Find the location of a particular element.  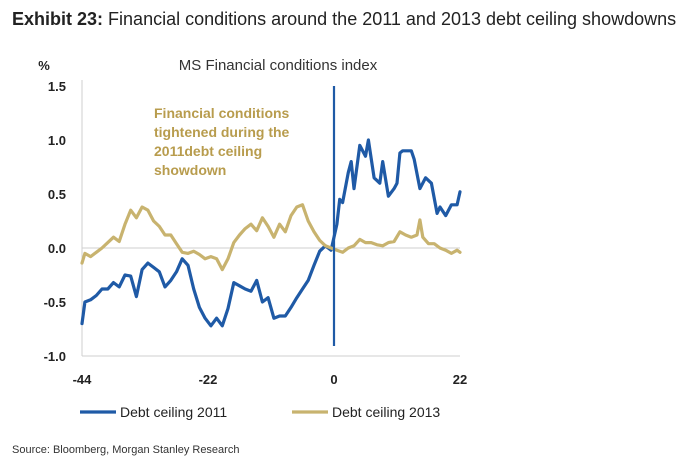

chart-title: MS Financial conditions index is located at coordinates (278, 65).